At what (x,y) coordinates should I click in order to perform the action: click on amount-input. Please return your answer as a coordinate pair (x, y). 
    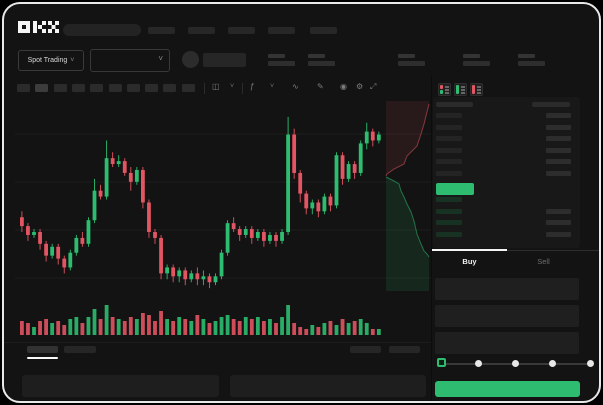
    Looking at the image, I should click on (507, 316).